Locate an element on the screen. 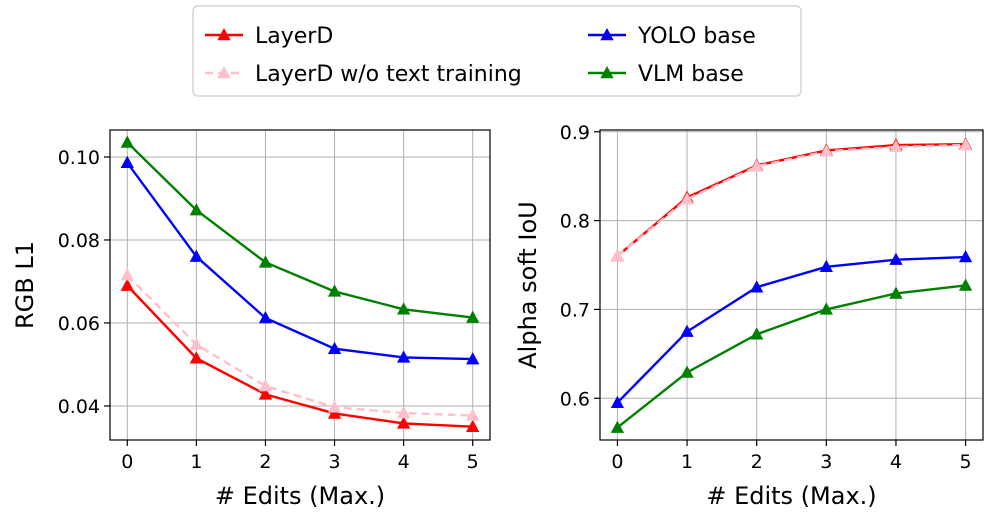 The width and height of the screenshot is (996, 523). legend-label: LayerD is located at coordinates (294, 36).